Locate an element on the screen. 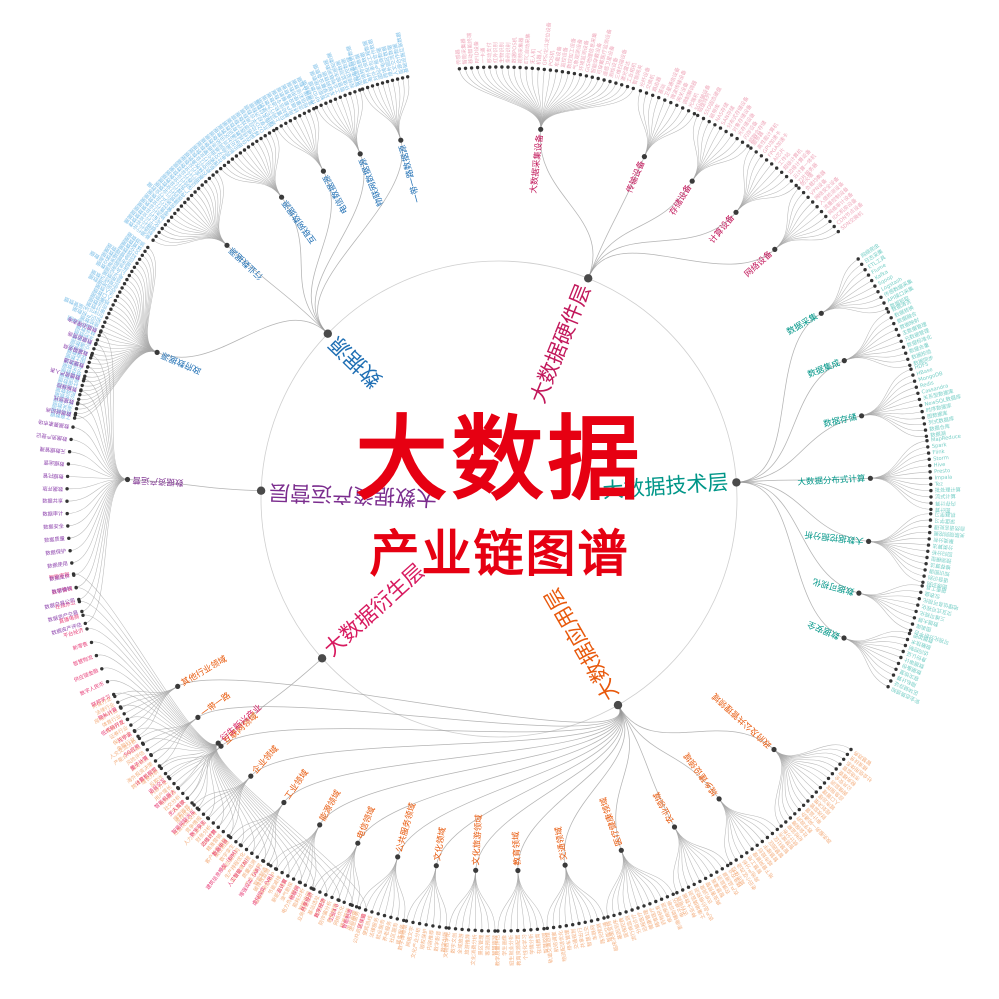  leaf-label: 车联网 is located at coordinates (593, 932).